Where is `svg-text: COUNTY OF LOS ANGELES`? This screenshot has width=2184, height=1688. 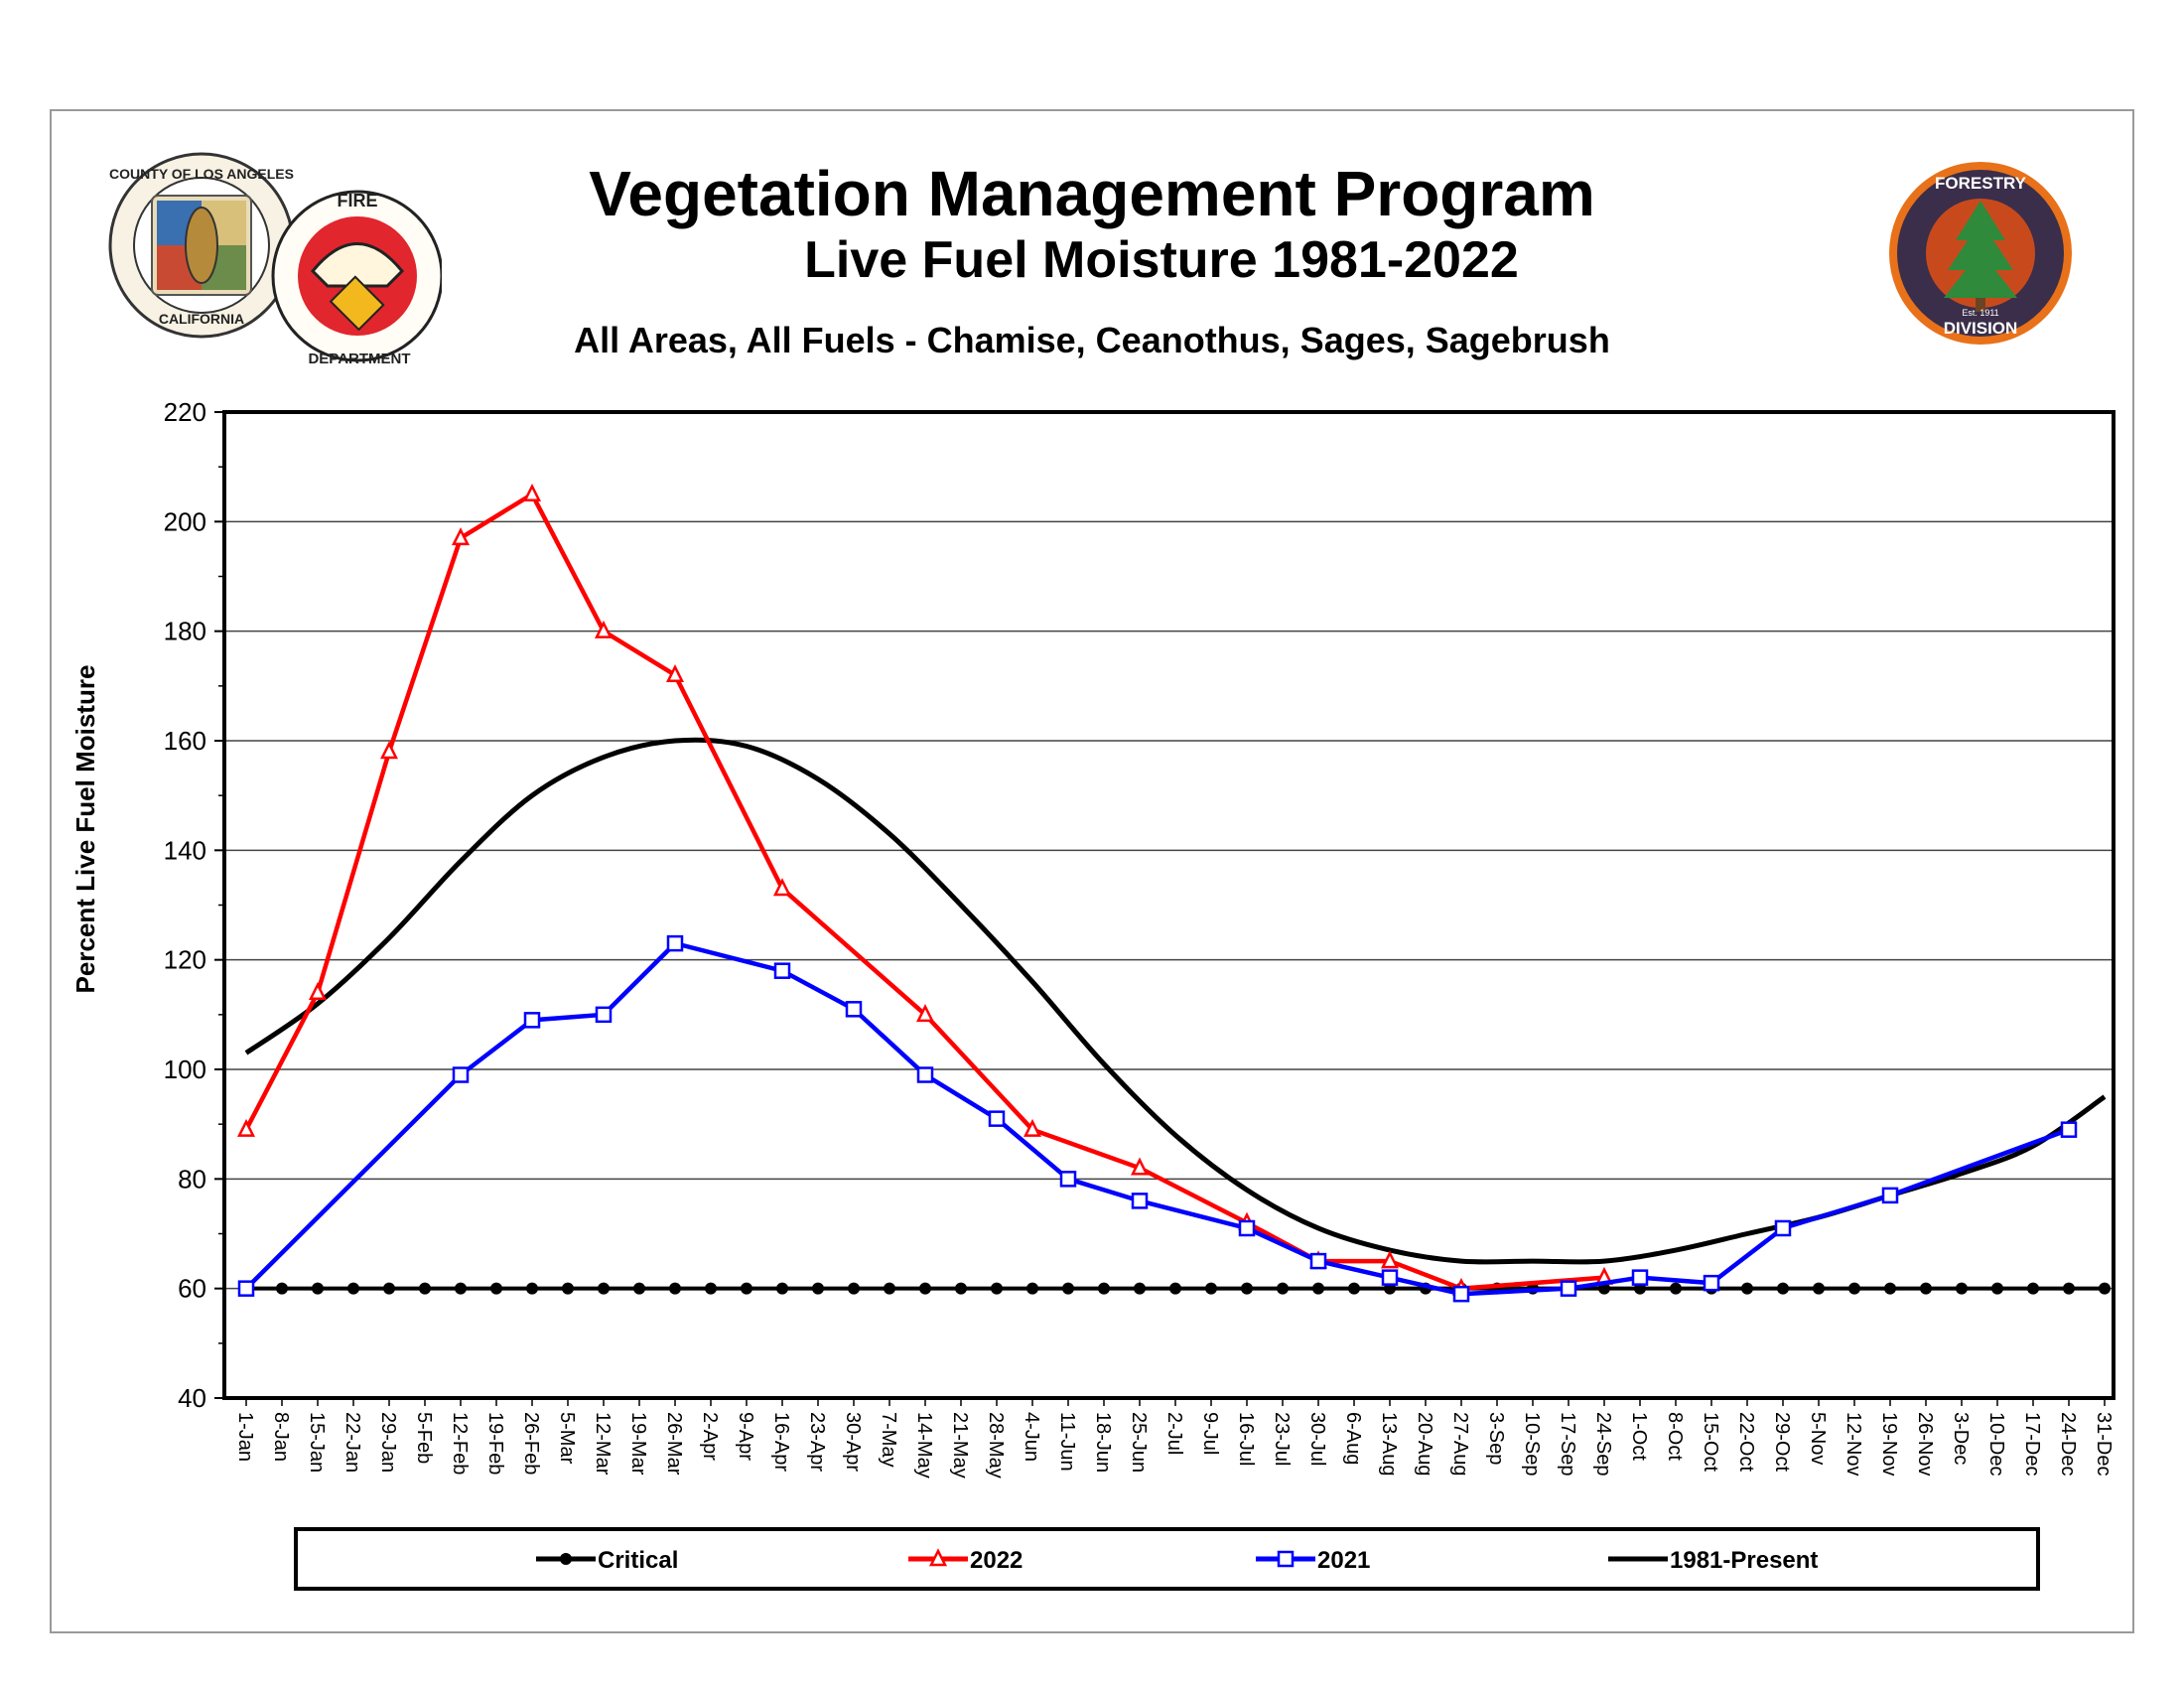
svg-text: COUNTY OF LOS ANGELES is located at coordinates (201, 174).